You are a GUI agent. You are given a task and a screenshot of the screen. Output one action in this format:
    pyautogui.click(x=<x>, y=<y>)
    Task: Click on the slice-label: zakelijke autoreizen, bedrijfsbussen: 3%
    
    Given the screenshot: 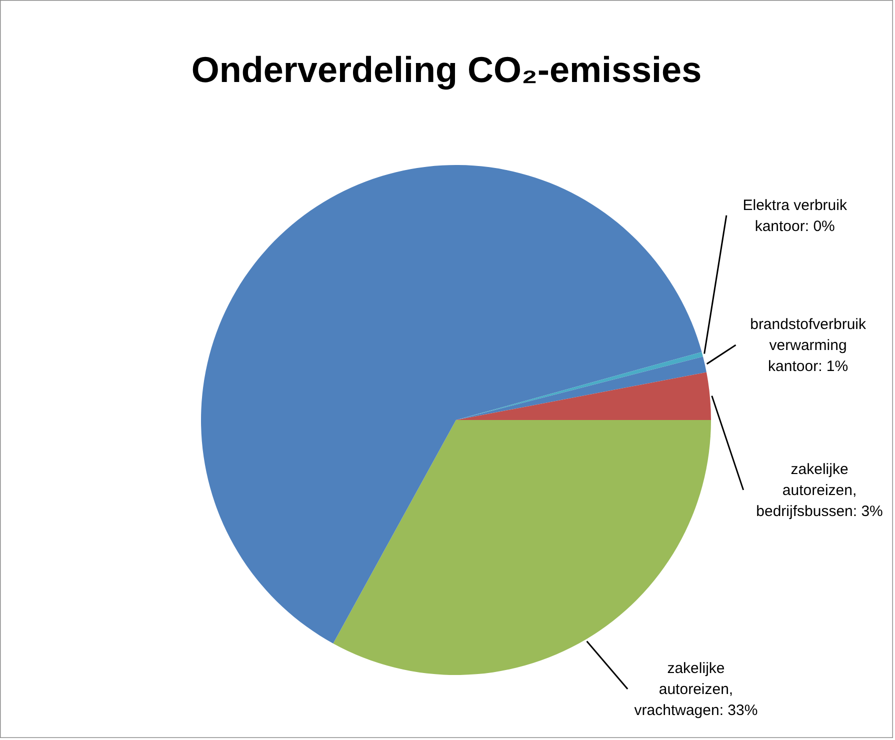 What is the action you would take?
    pyautogui.click(x=819, y=490)
    